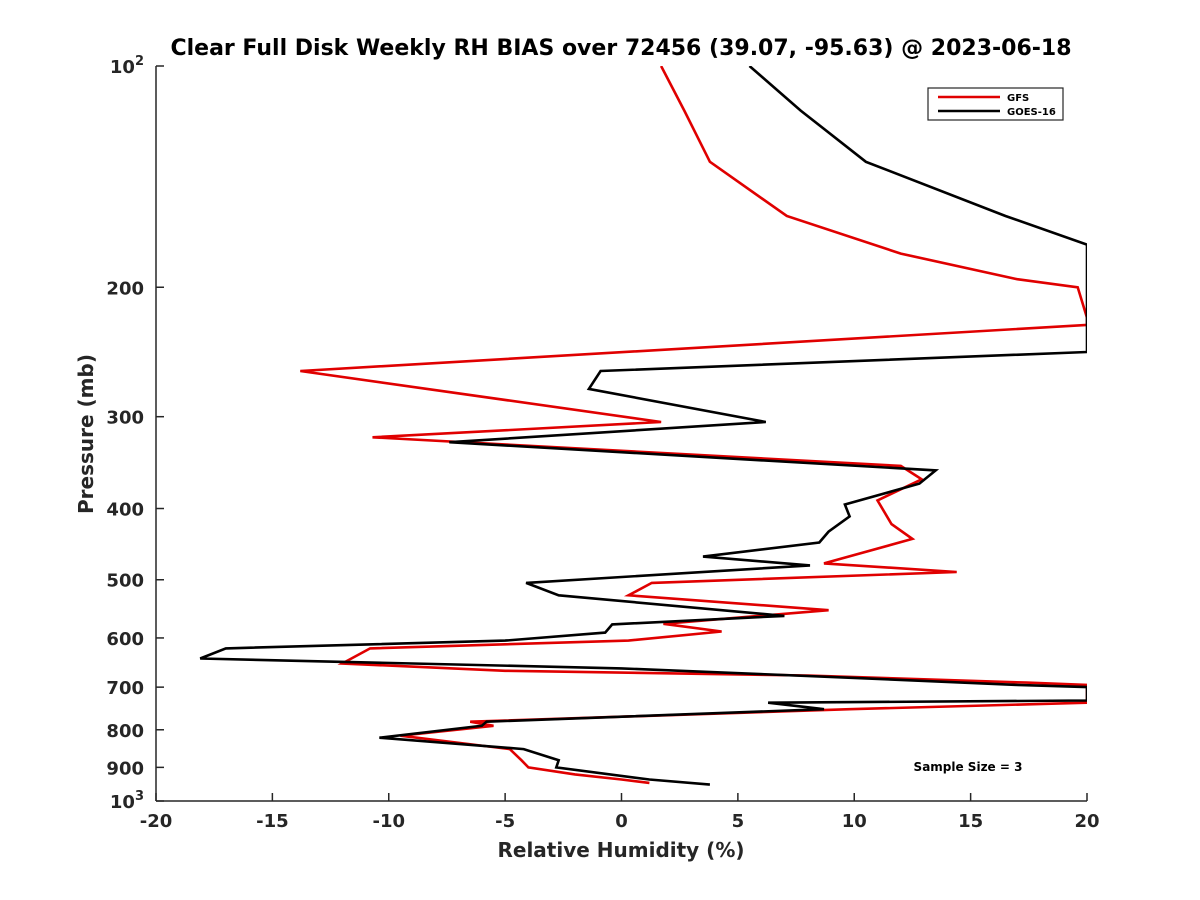 The width and height of the screenshot is (1200, 900). I want to click on x-tick-label: -20, so click(156, 821).